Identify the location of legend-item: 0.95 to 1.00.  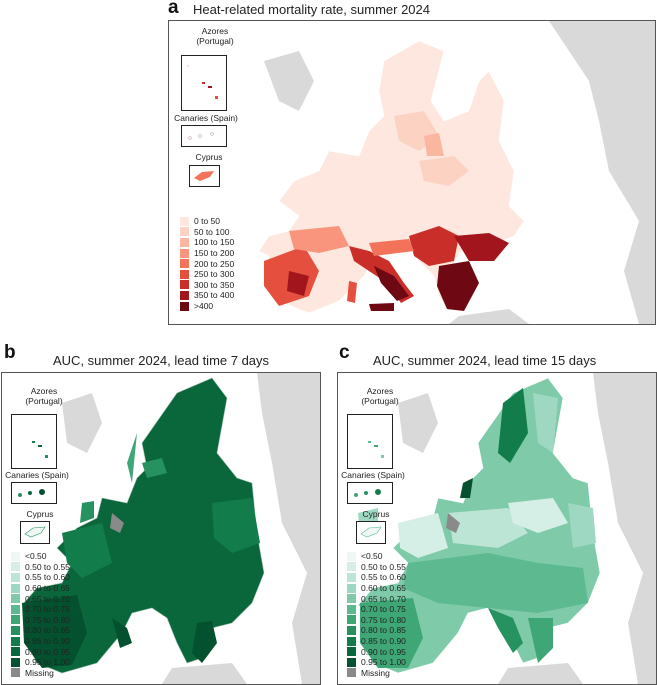
(40, 662).